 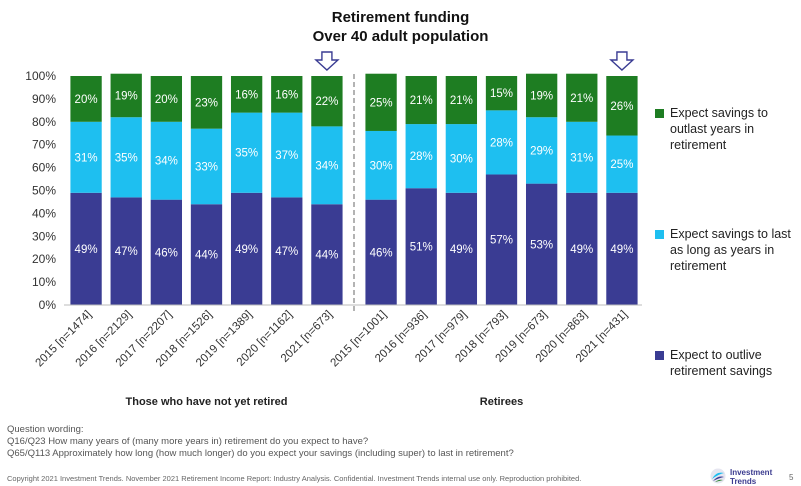 What do you see at coordinates (286, 156) in the screenshot?
I see `data-label-last-as-long: 37%` at bounding box center [286, 156].